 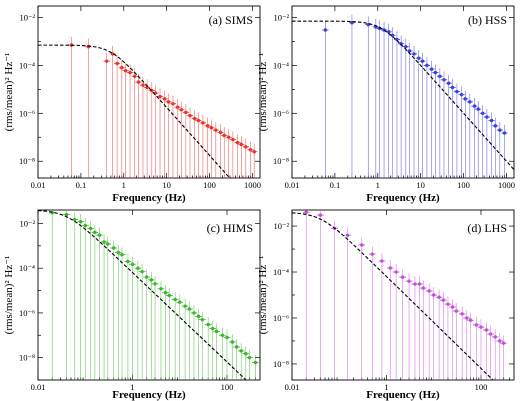 What do you see at coordinates (386, 387) in the screenshot?
I see `panel-d-xtick-label: 1` at bounding box center [386, 387].